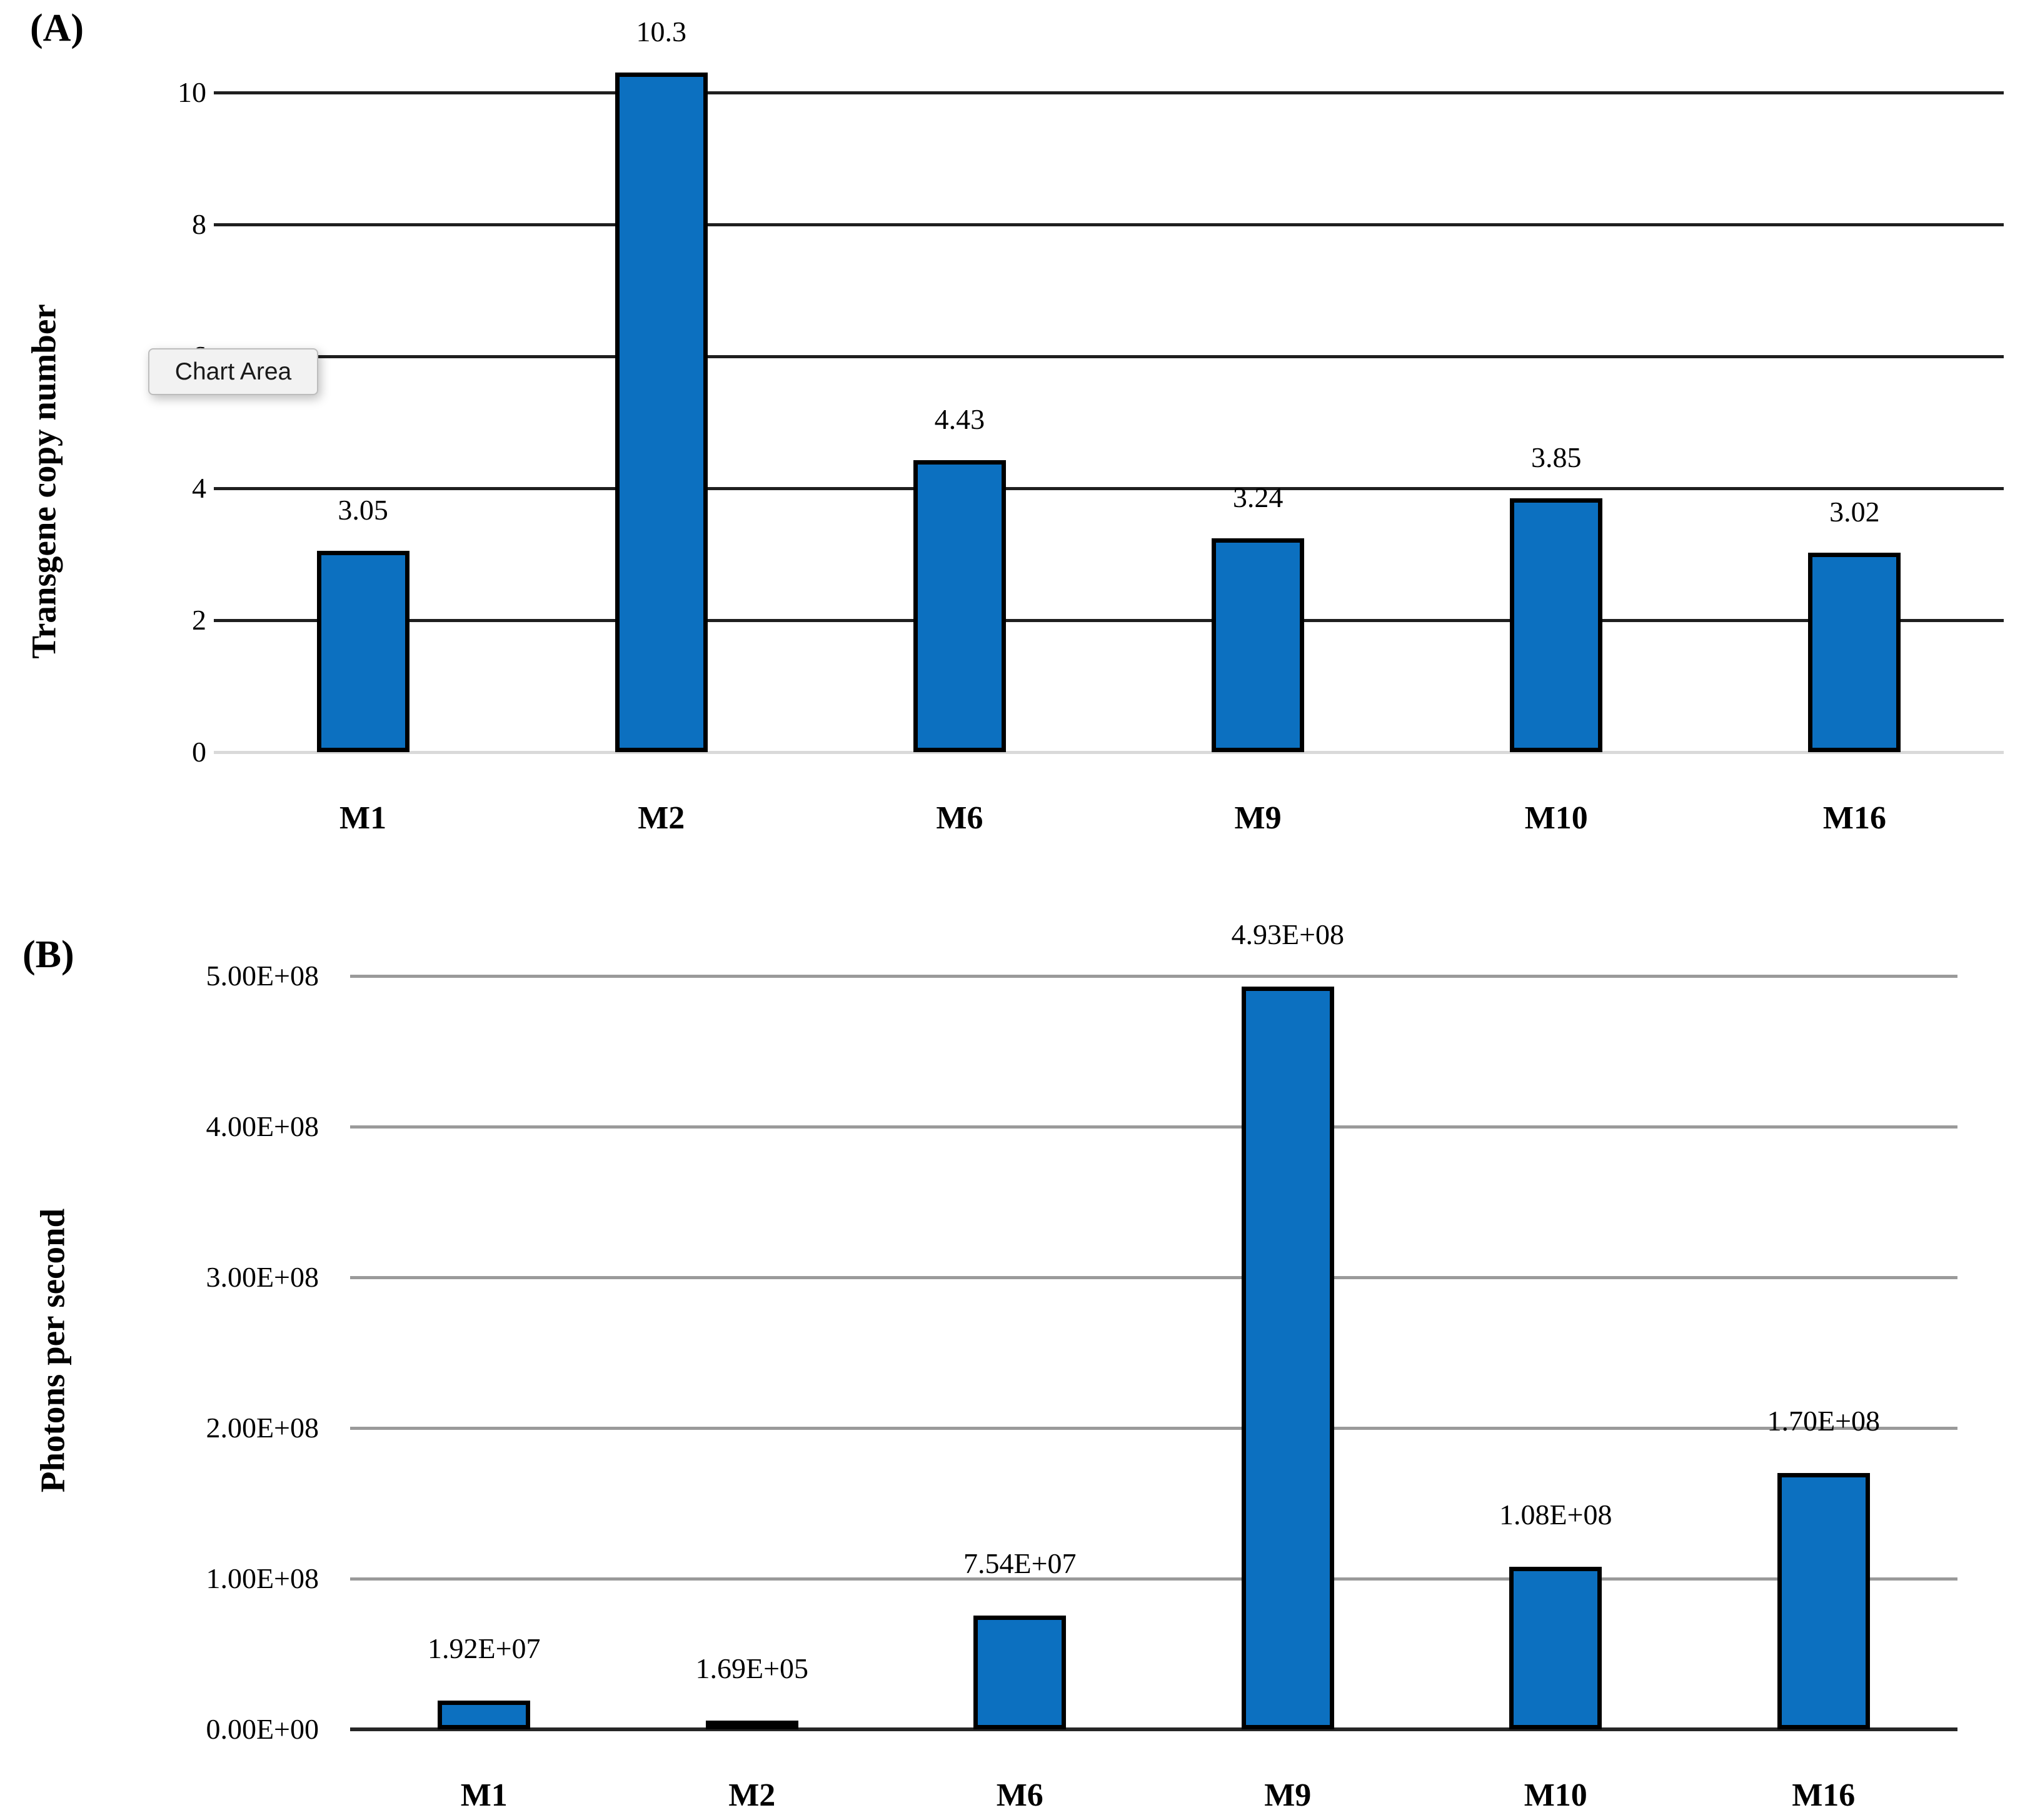 This screenshot has height=1820, width=2030. I want to click on y-axis-title: Photons per second, so click(52, 1351).